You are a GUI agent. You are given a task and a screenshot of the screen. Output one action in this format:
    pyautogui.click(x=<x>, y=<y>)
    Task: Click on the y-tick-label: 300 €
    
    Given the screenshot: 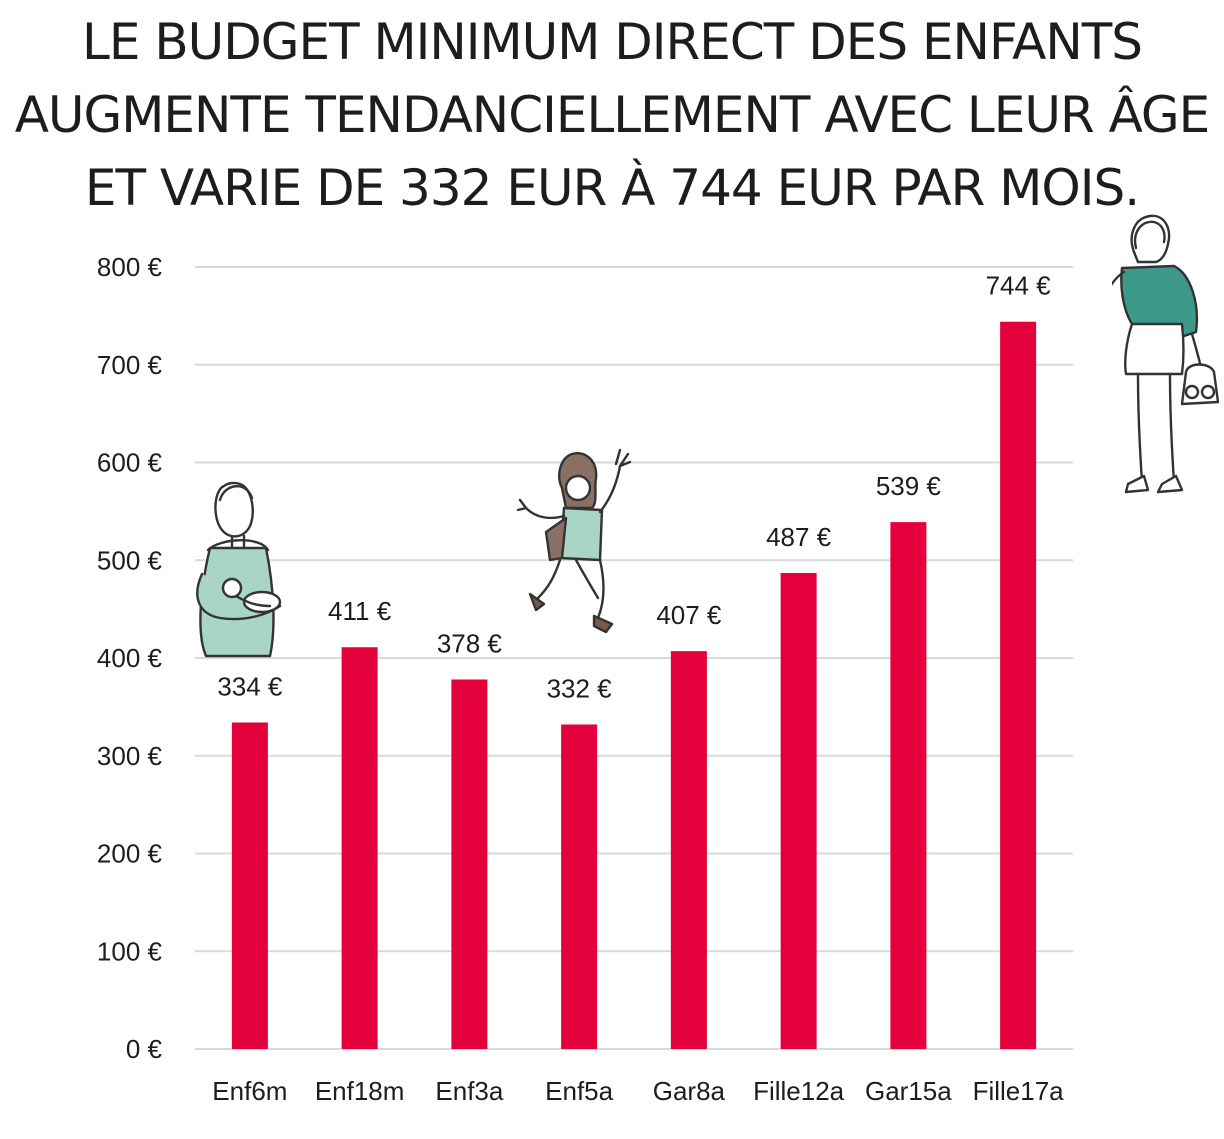 What is the action you would take?
    pyautogui.click(x=130, y=756)
    